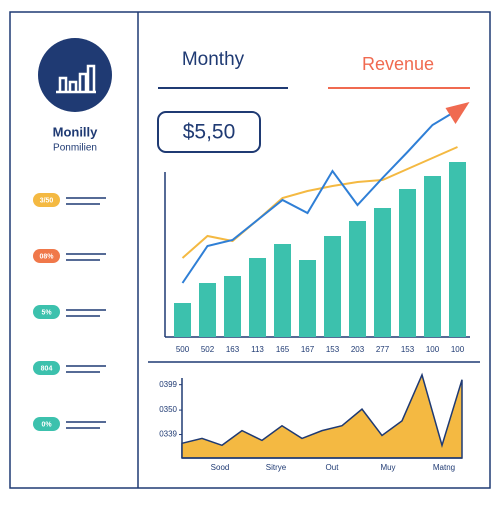 This screenshot has width=500, height=505. What do you see at coordinates (444, 467) in the screenshot?
I see `x-tick-label: Matng` at bounding box center [444, 467].